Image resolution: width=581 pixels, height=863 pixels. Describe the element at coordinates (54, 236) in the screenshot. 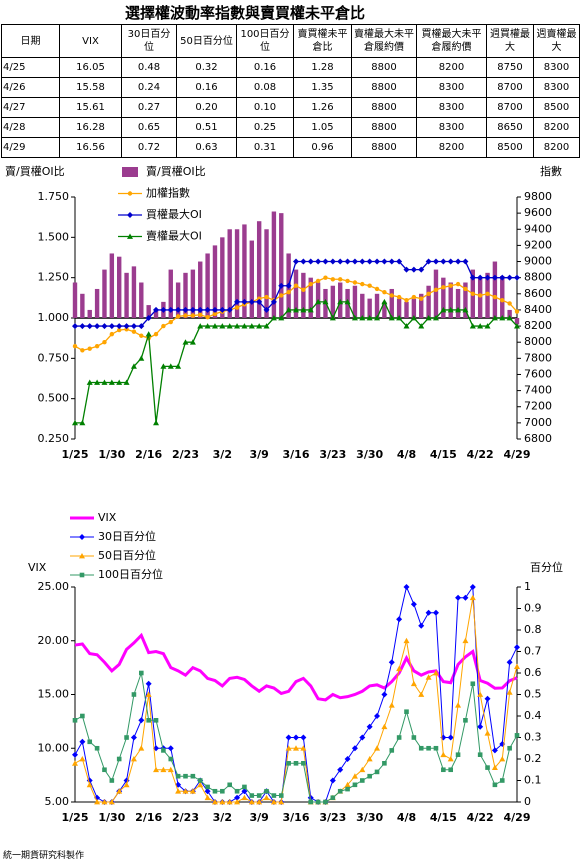

I see `y-tick-label: 1.500` at that location.